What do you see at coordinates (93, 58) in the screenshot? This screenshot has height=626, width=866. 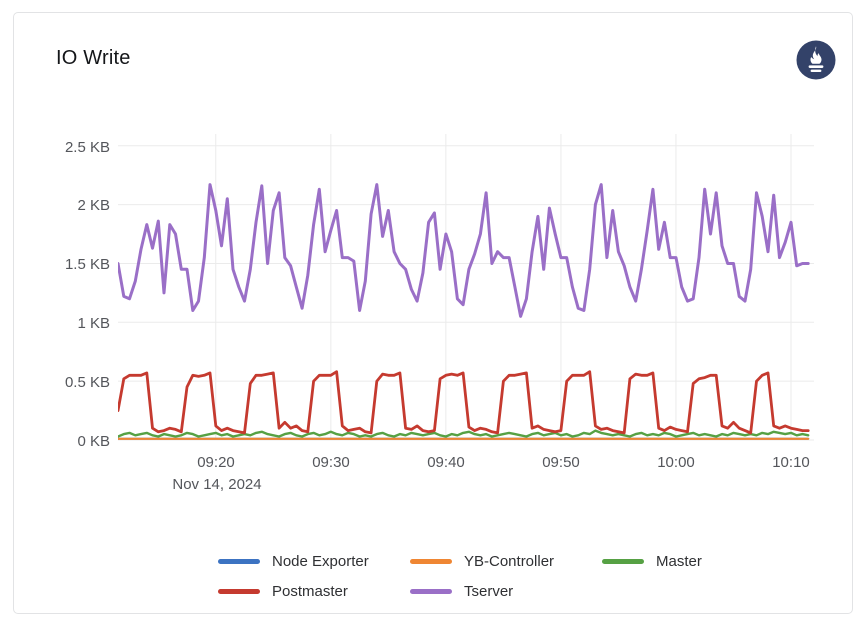 I see `panel-title: IO Write` at bounding box center [93, 58].